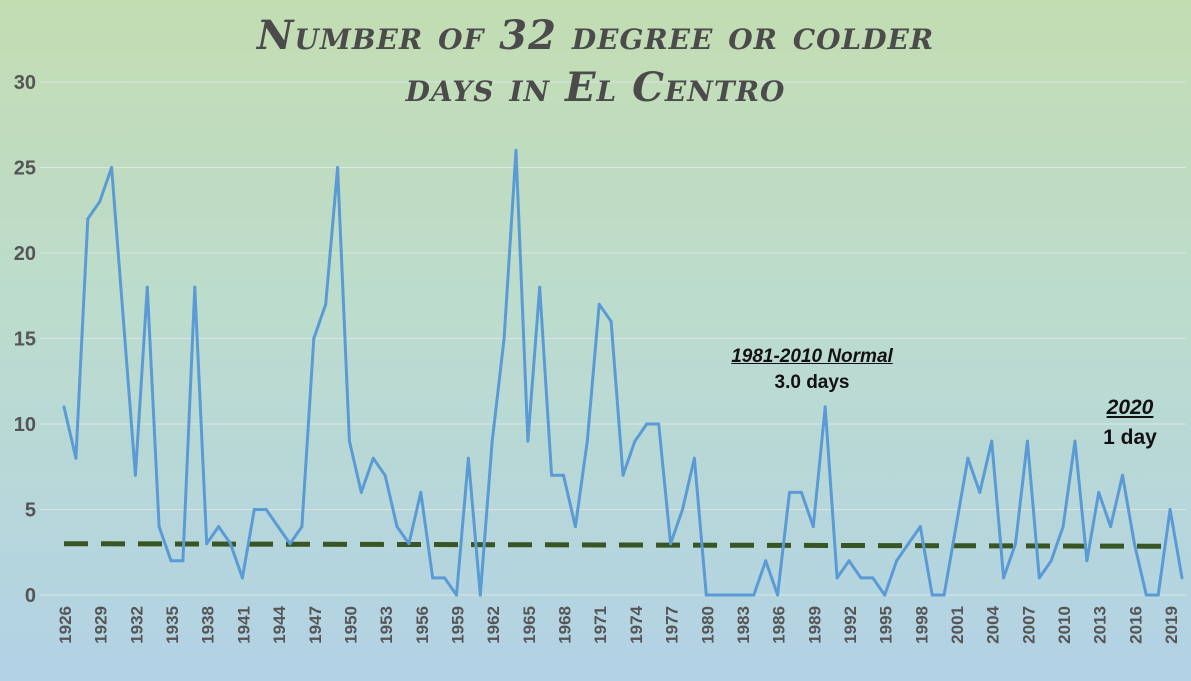 The width and height of the screenshot is (1191, 681). I want to click on x-tick-label: 2007, so click(1028, 625).